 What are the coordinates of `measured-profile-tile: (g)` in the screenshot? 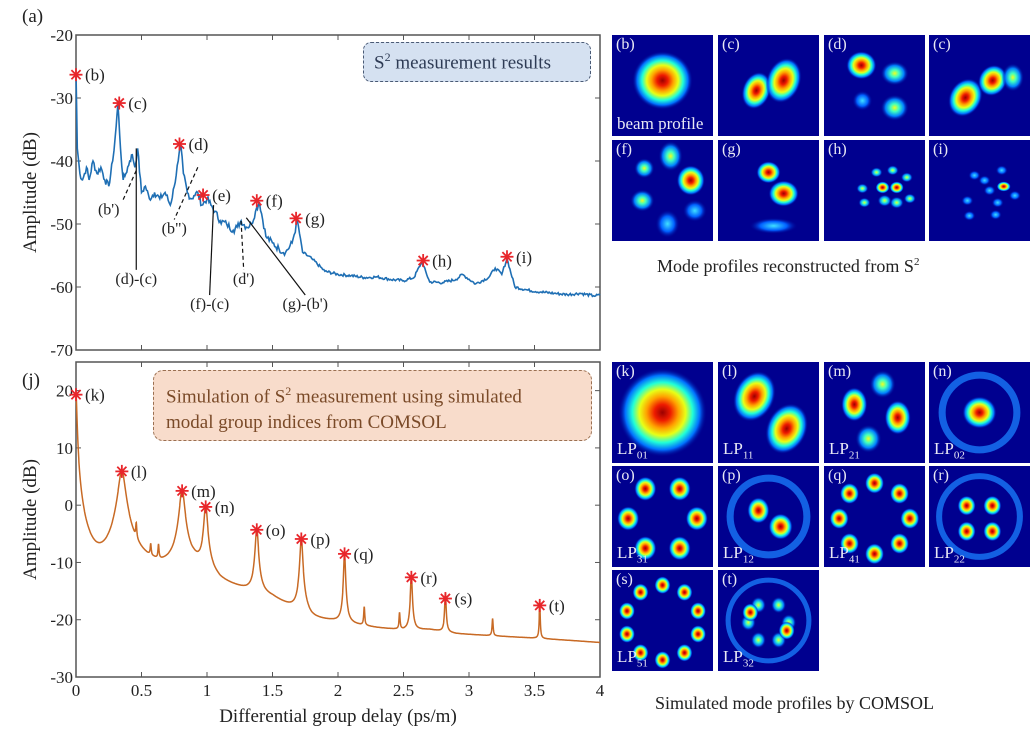 It's located at (768, 190).